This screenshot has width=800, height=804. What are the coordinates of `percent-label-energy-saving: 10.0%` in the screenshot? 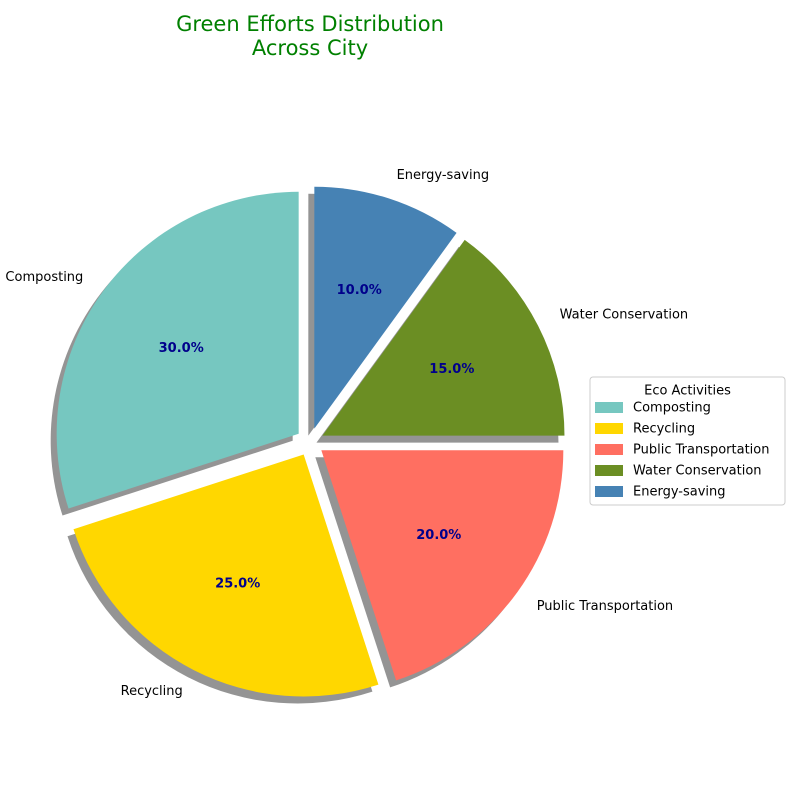 It's located at (359, 290).